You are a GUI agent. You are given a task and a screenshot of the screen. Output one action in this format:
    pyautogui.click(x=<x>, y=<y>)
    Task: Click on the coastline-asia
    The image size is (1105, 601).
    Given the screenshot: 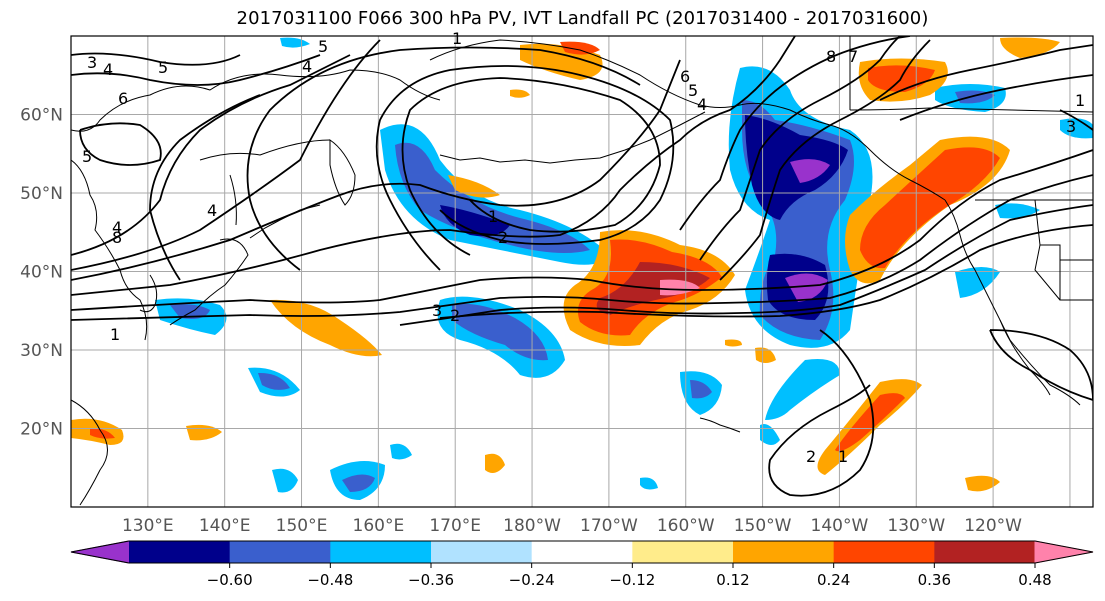 What is the action you would take?
    pyautogui.click(x=256, y=100)
    